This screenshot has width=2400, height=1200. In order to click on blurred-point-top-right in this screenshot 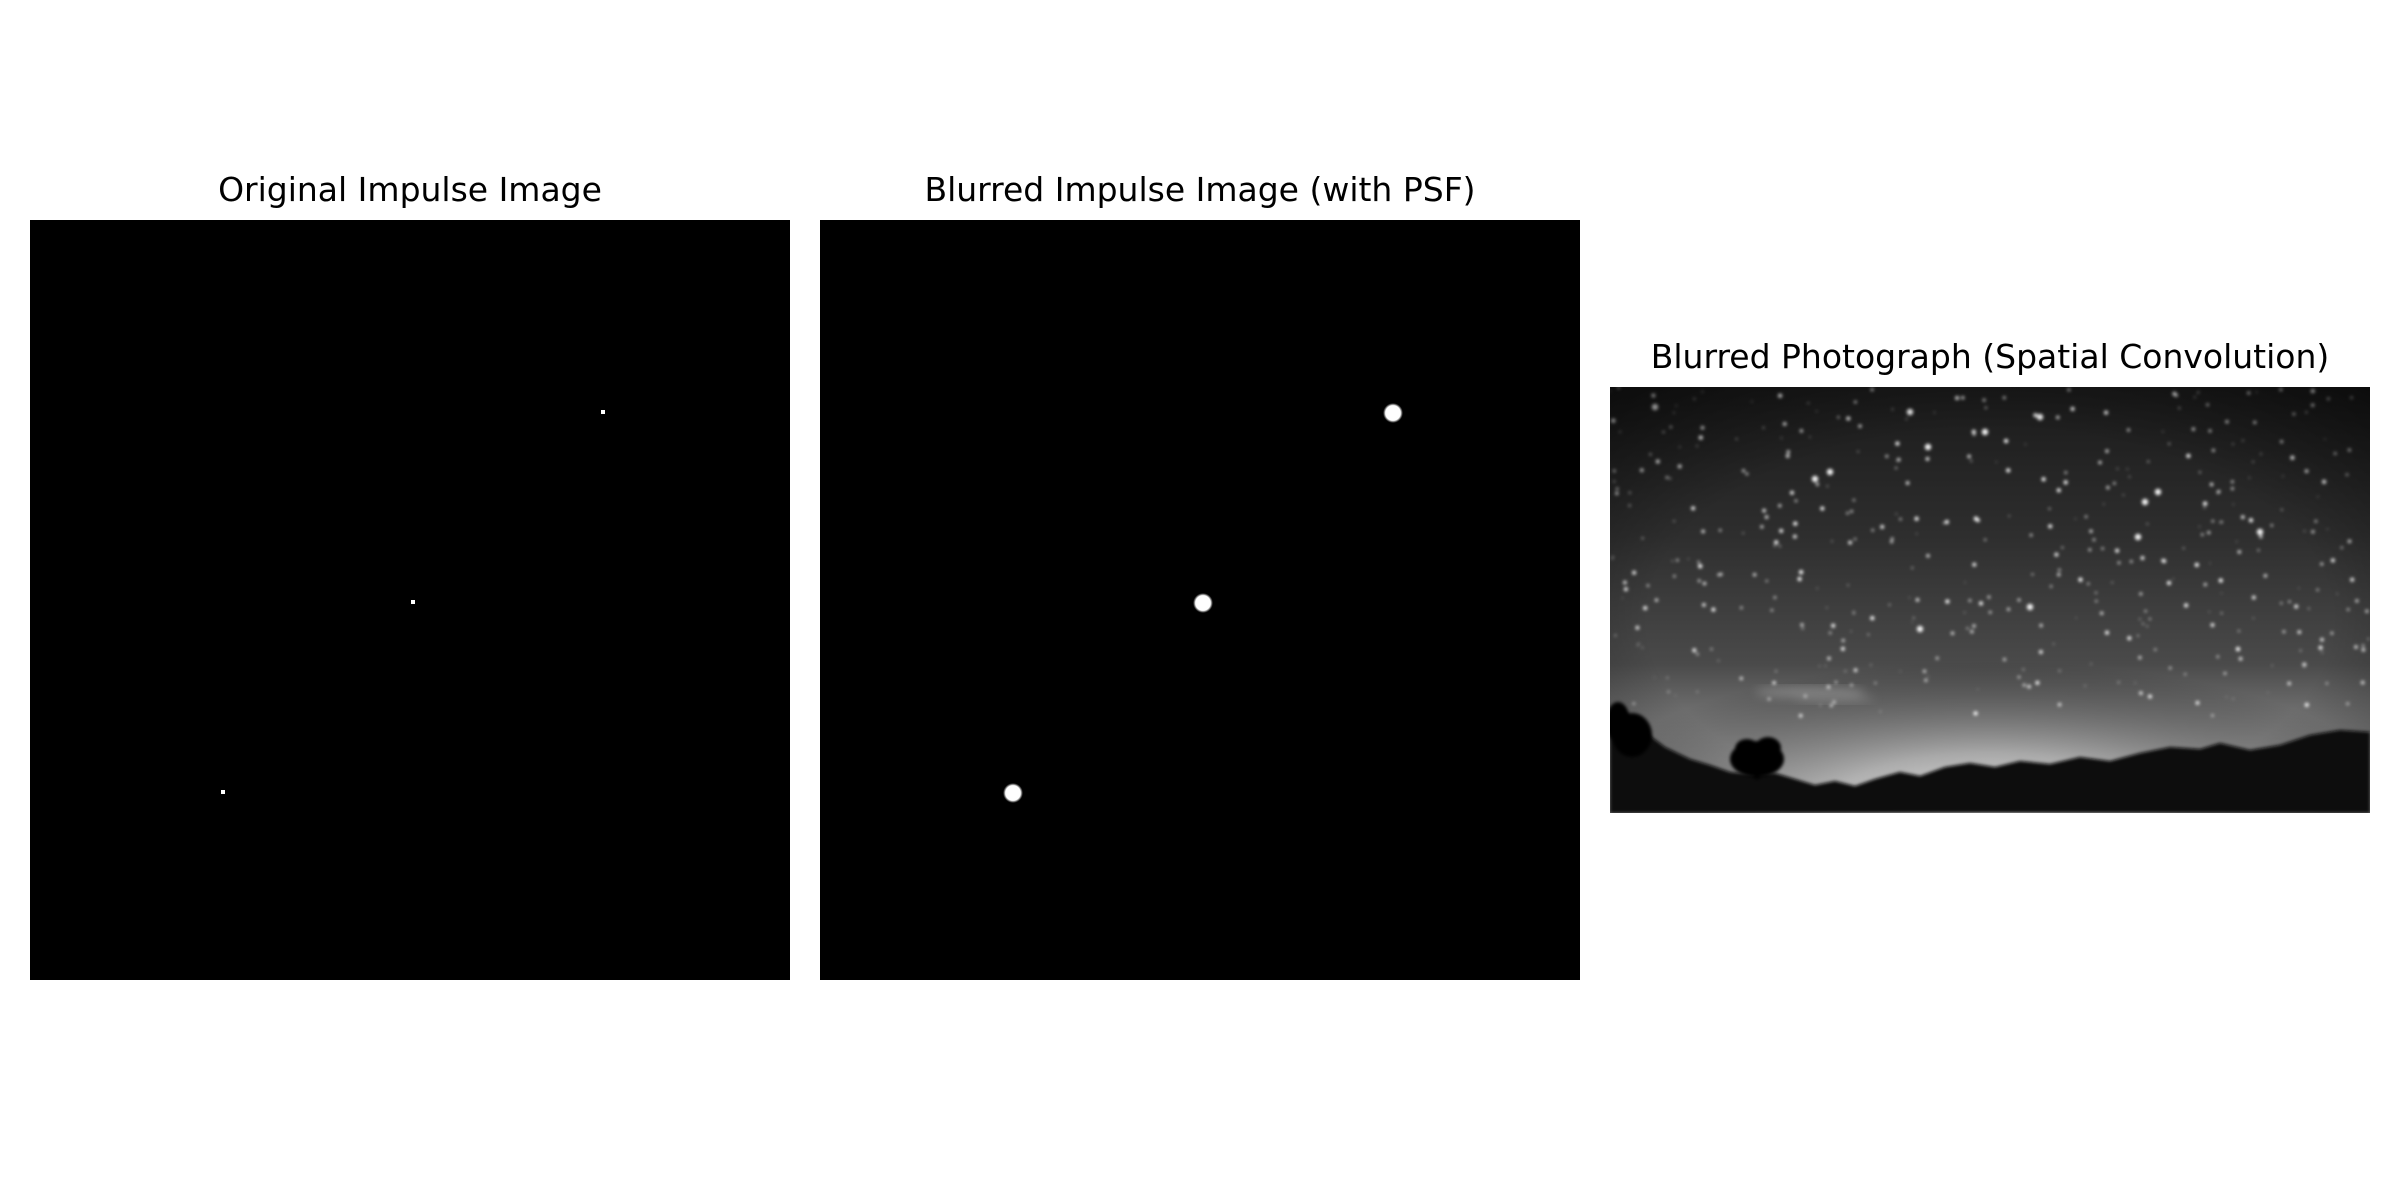, I will do `click(1393, 413)`.